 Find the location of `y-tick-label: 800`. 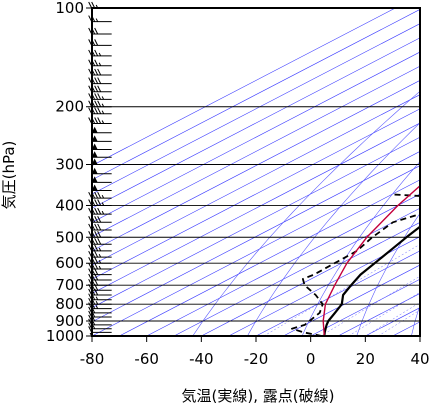

y-tick-label: 800 is located at coordinates (69, 304).